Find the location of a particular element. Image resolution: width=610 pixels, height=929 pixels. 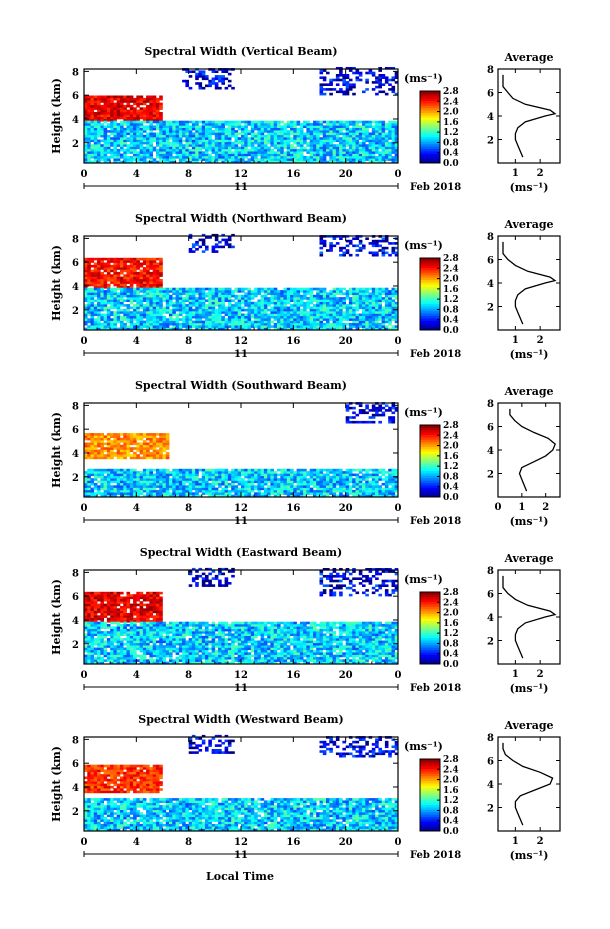

profile-x-tick-label: 1 is located at coordinates (515, 173).